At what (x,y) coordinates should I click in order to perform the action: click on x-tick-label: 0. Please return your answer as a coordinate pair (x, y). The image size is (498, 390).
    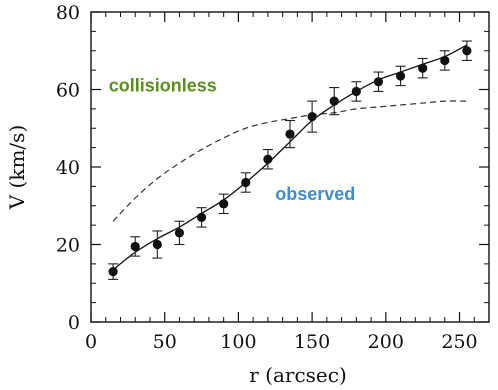
    Looking at the image, I should click on (91, 342).